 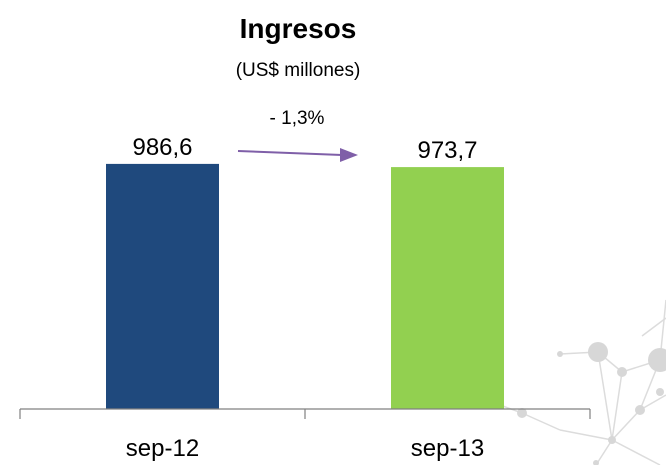 I want to click on chart-title: Ingresos, so click(x=298, y=28).